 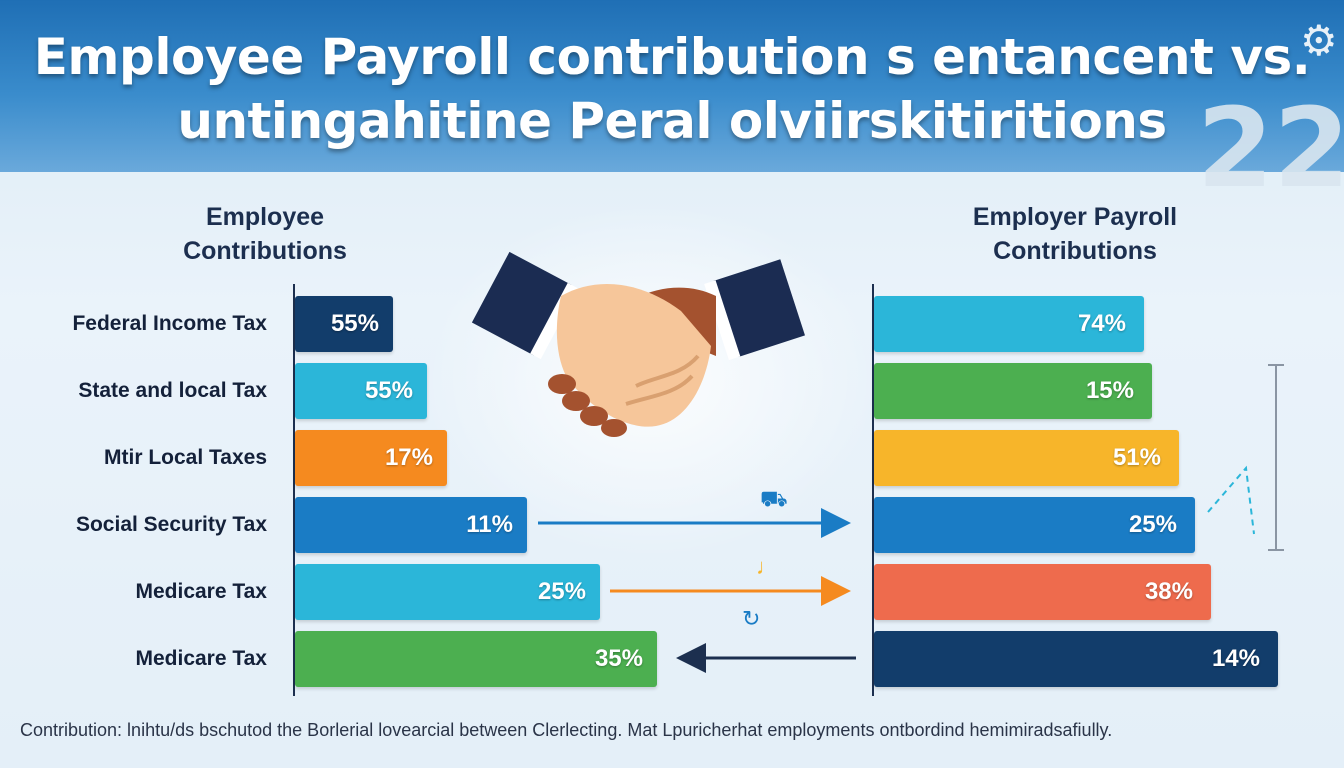 What do you see at coordinates (1152, 524) in the screenshot?
I see `employer-bar-value: 25%` at bounding box center [1152, 524].